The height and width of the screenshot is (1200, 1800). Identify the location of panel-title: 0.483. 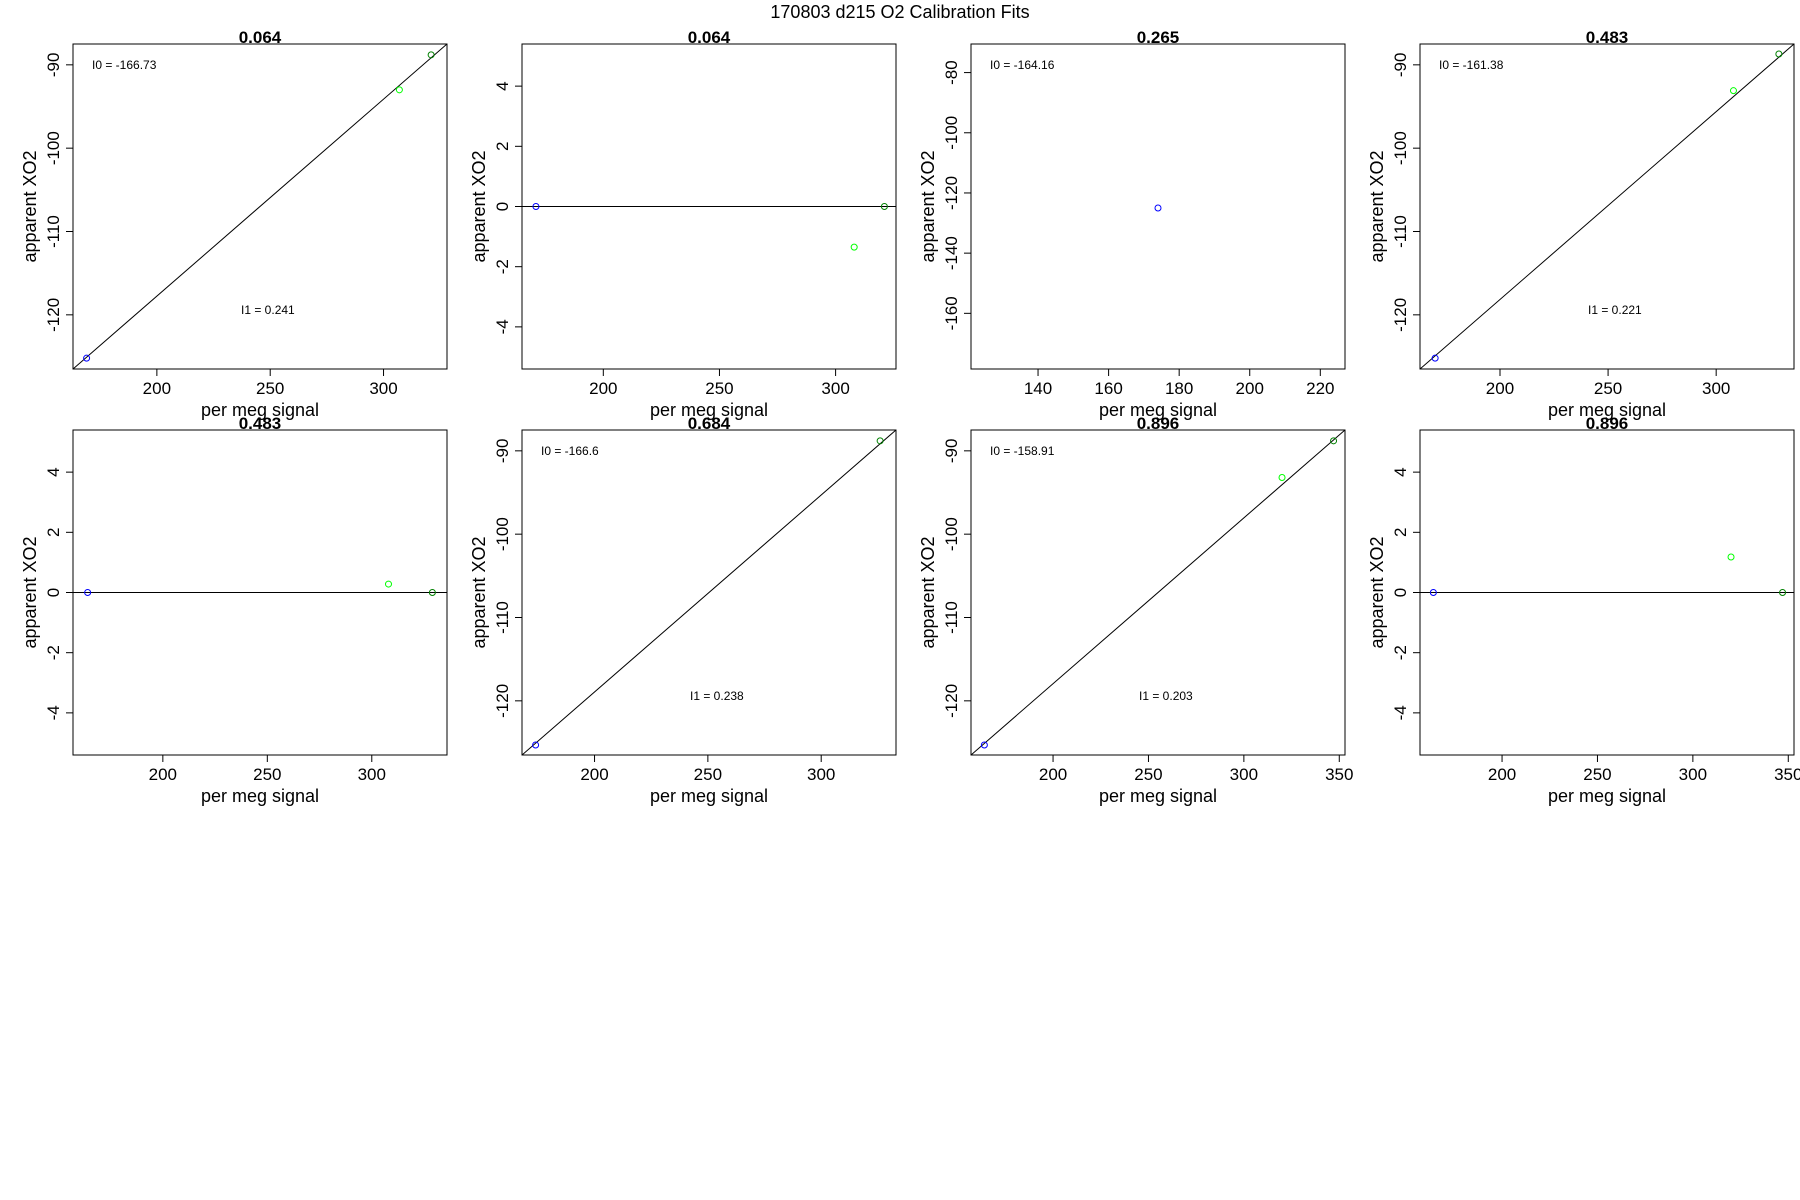
(1607, 37).